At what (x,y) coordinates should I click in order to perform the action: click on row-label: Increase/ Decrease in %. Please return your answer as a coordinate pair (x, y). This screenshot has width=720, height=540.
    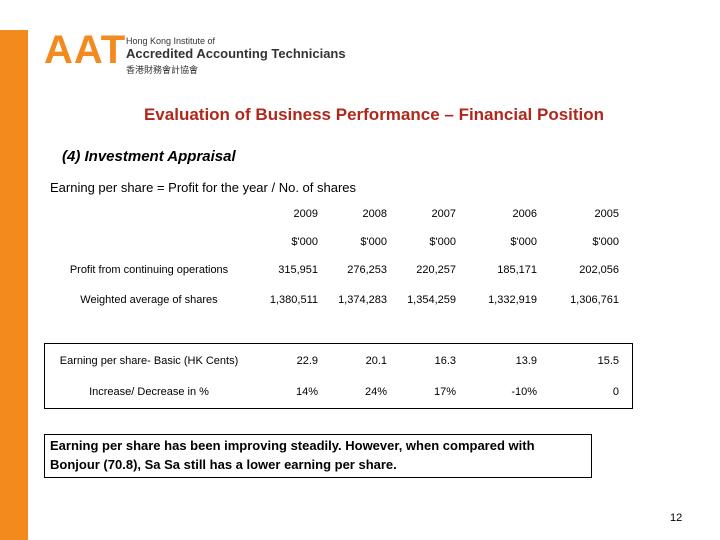
    Looking at the image, I should click on (149, 392).